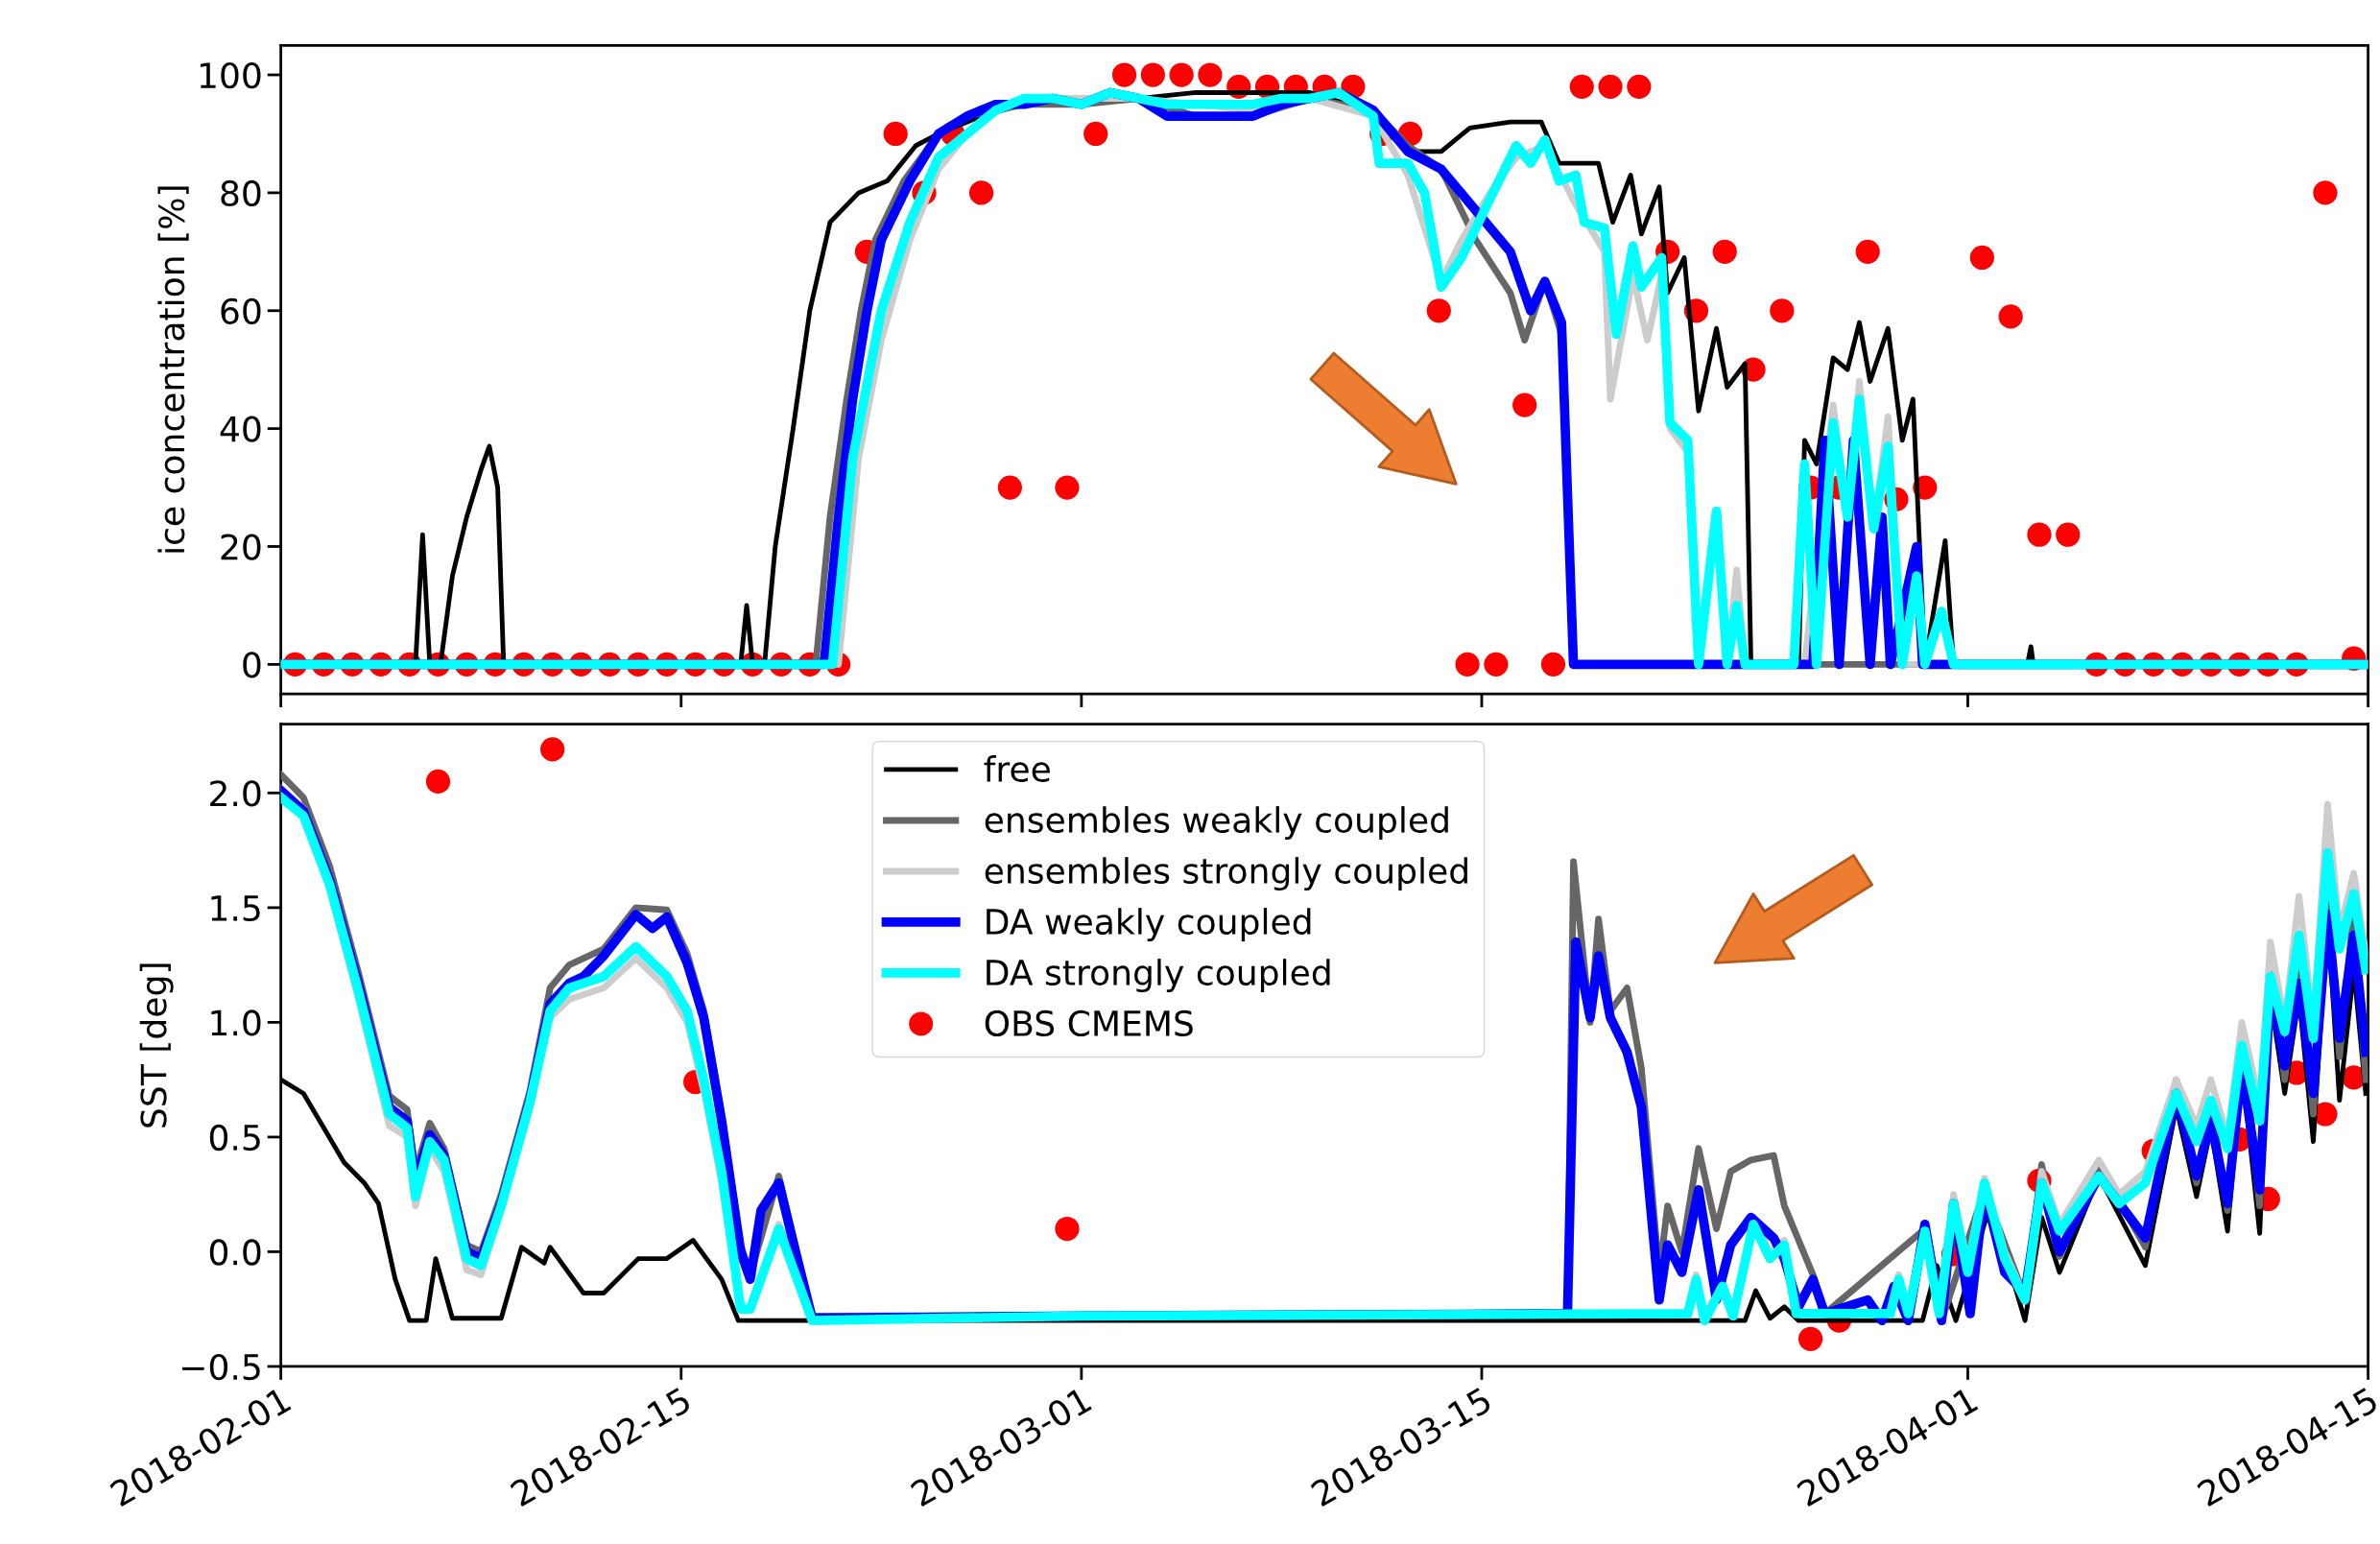 The width and height of the screenshot is (2380, 1544). I want to click on y-tick-label: 0, so click(252, 665).